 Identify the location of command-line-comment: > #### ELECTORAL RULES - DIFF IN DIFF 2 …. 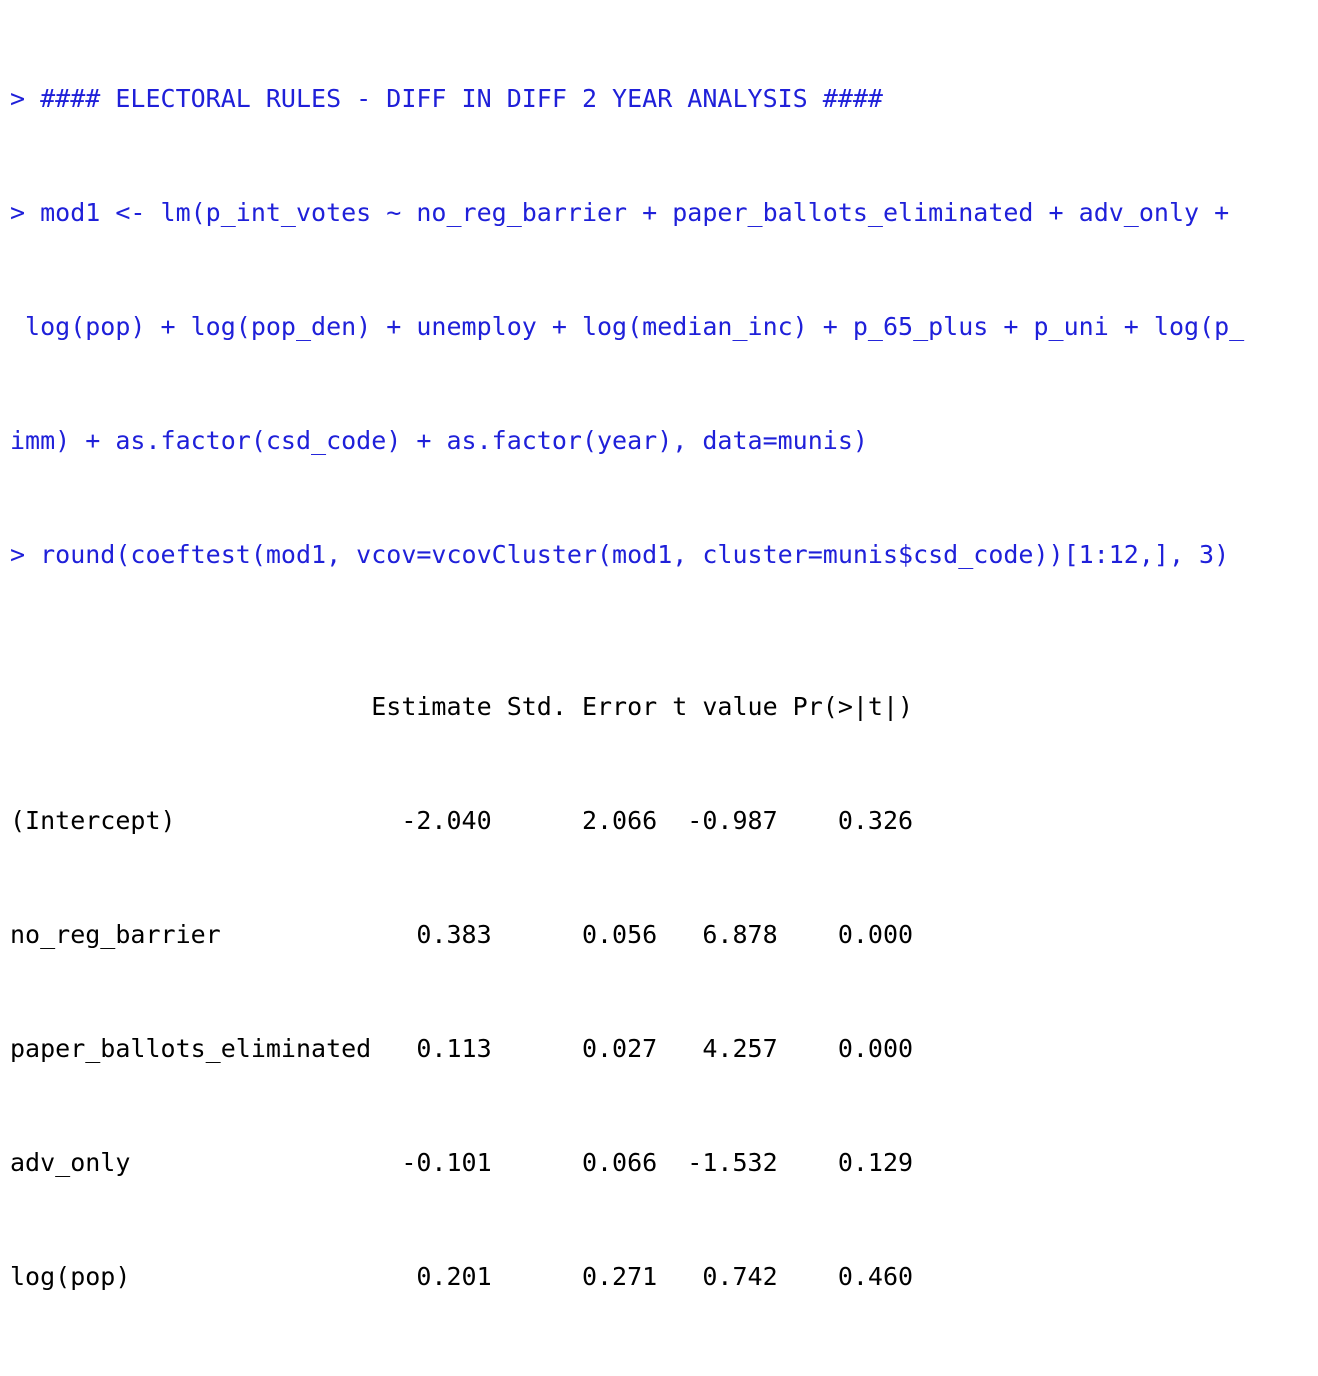
(446, 98).